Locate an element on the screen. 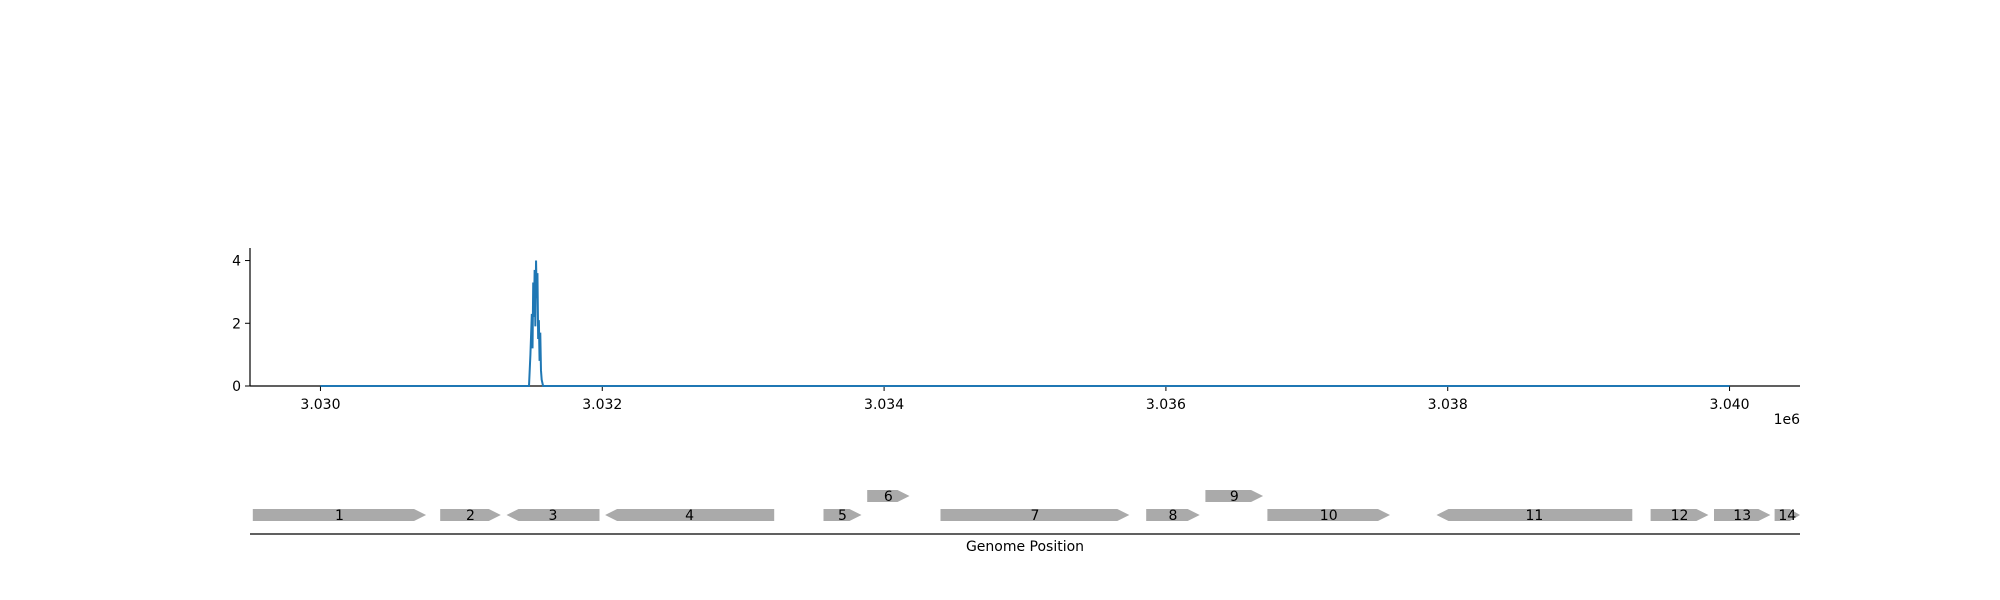 This screenshot has height=600, width=2000. gene-label: 10 is located at coordinates (1329, 516).